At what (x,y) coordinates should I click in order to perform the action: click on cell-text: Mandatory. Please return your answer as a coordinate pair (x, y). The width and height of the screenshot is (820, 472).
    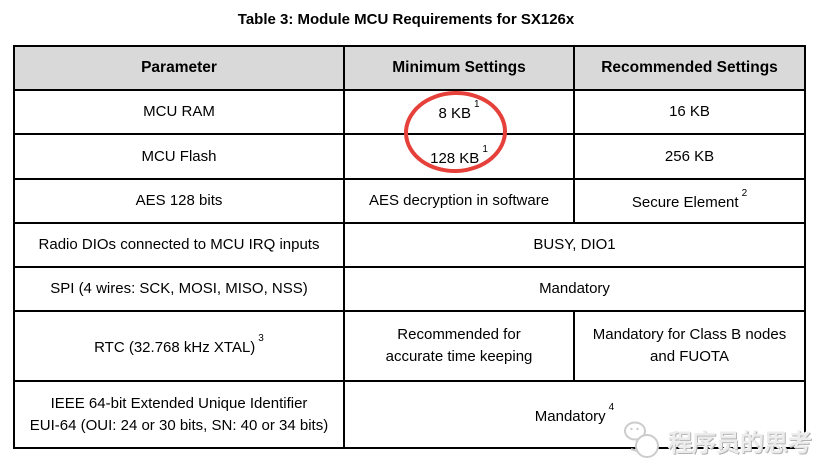
    Looking at the image, I should click on (574, 288).